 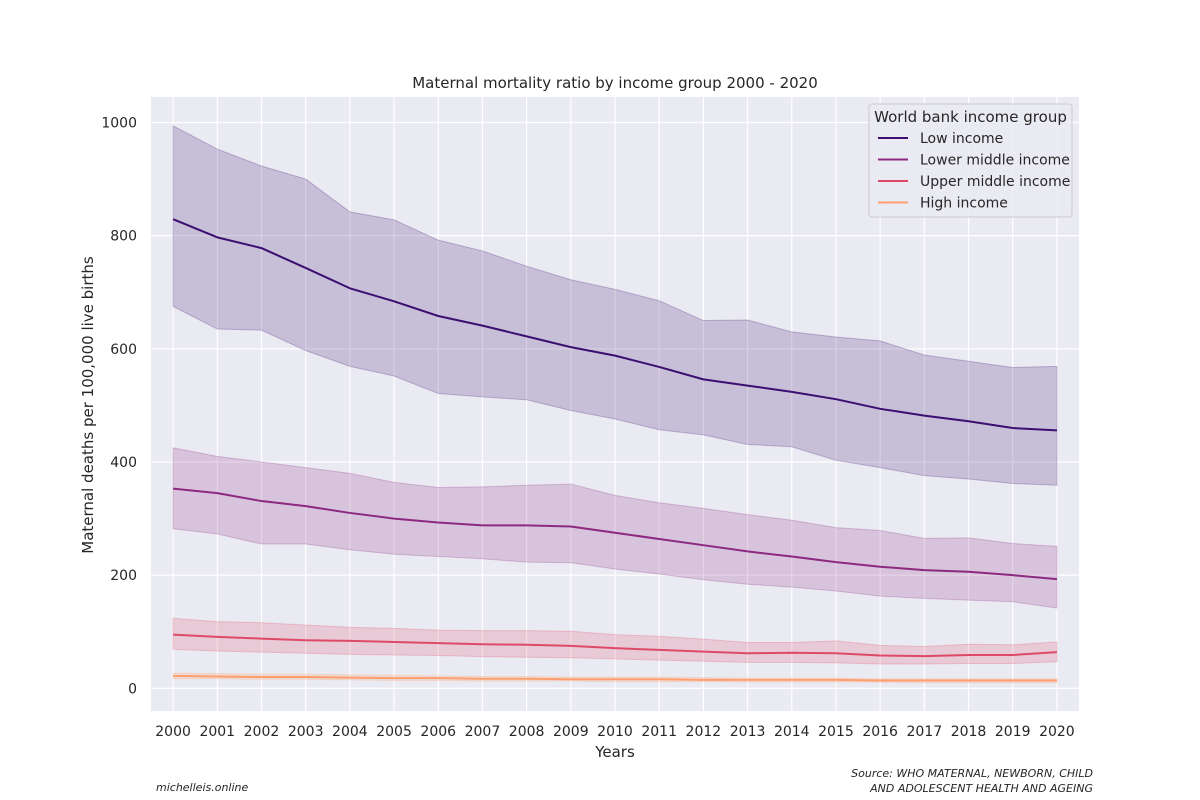 I want to click on x-tick-label: 2014, so click(x=792, y=732).